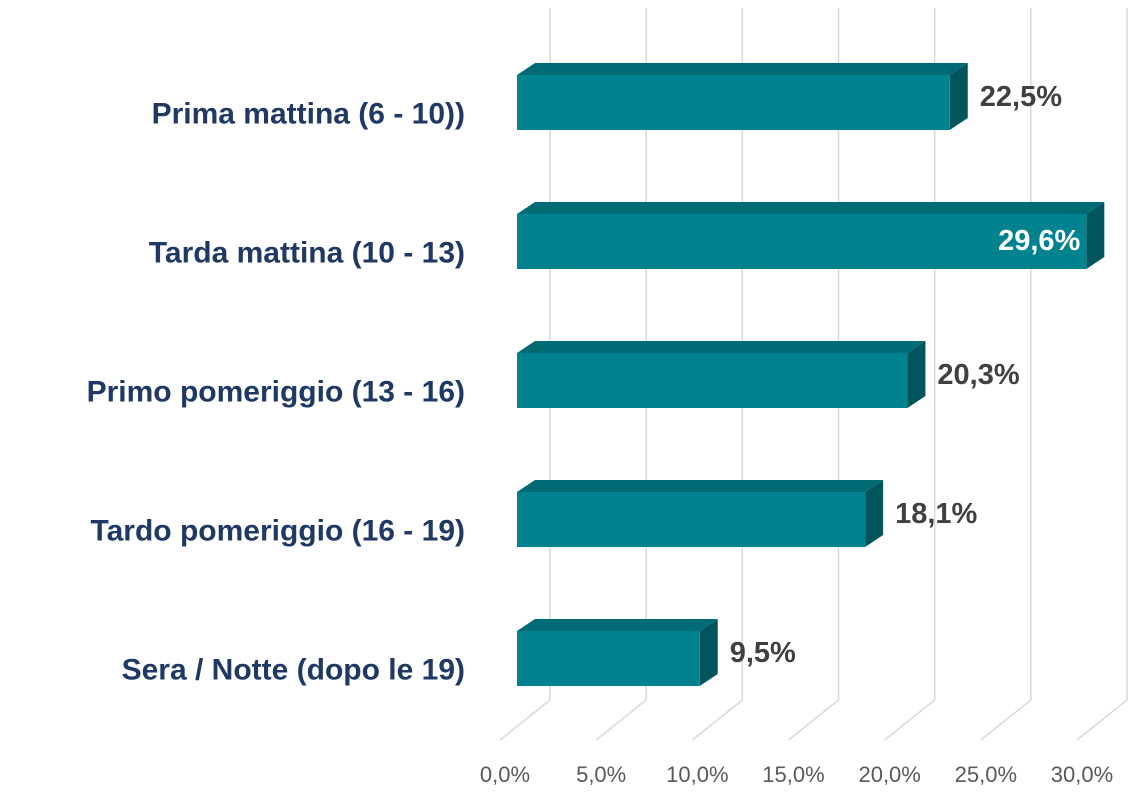 The image size is (1145, 796). Describe the element at coordinates (293, 669) in the screenshot. I see `category-label: Sera / Notte (dopo le 19)` at that location.